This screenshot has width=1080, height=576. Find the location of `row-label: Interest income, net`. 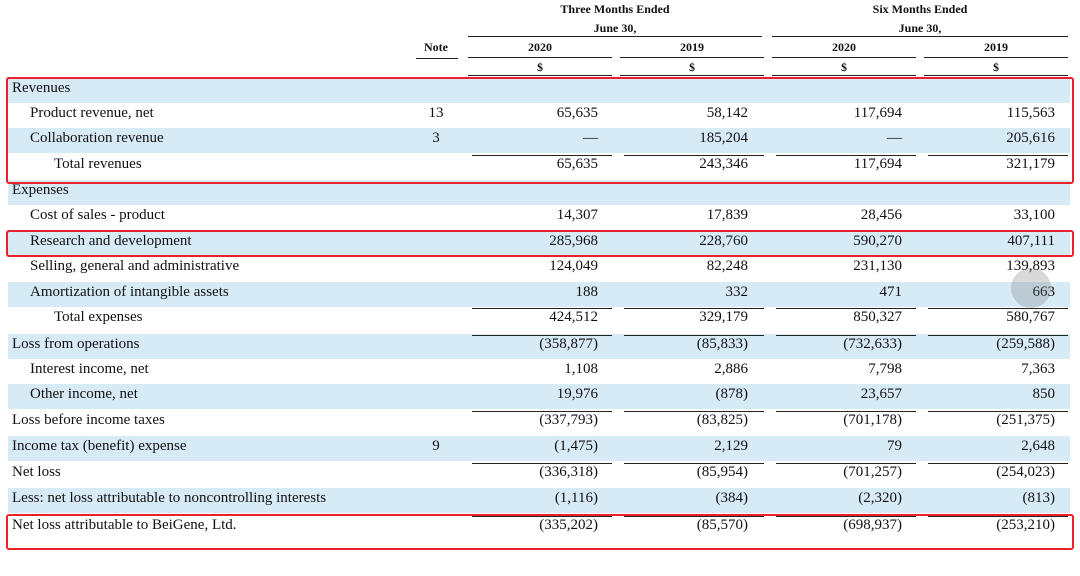

row-label: Interest income, net is located at coordinates (89, 369).